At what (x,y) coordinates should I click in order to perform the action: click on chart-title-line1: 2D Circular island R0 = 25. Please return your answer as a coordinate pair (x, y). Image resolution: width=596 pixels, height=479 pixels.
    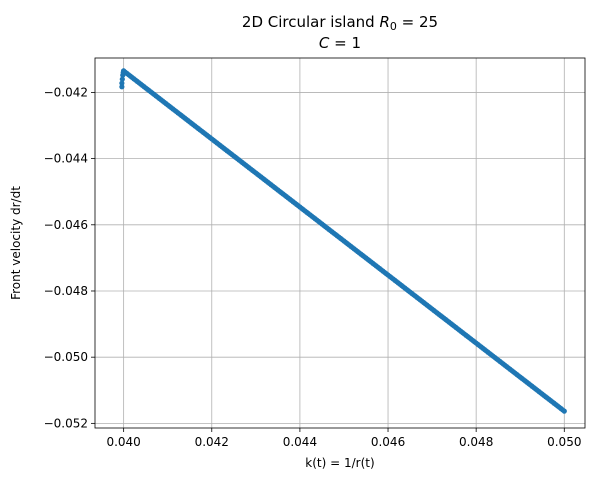
    Looking at the image, I should click on (340, 23).